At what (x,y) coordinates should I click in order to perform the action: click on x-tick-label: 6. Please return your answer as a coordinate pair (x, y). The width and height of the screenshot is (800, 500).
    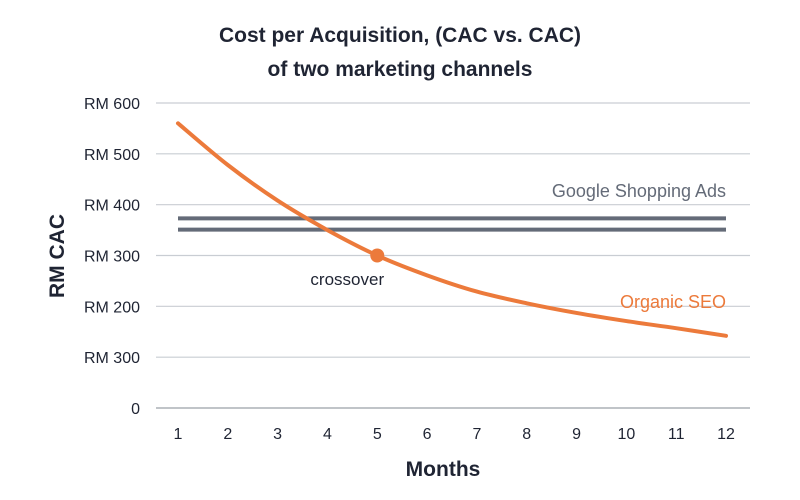
    Looking at the image, I should click on (427, 434).